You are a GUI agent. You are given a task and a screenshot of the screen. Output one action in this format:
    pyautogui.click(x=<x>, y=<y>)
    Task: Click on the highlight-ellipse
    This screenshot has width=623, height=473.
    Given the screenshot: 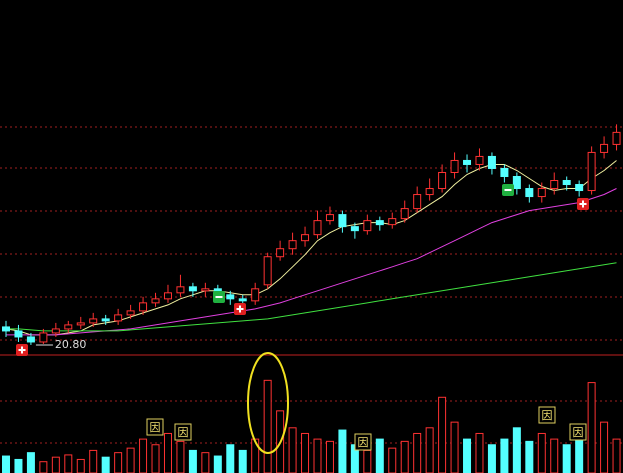 What is the action you would take?
    pyautogui.click(x=268, y=403)
    